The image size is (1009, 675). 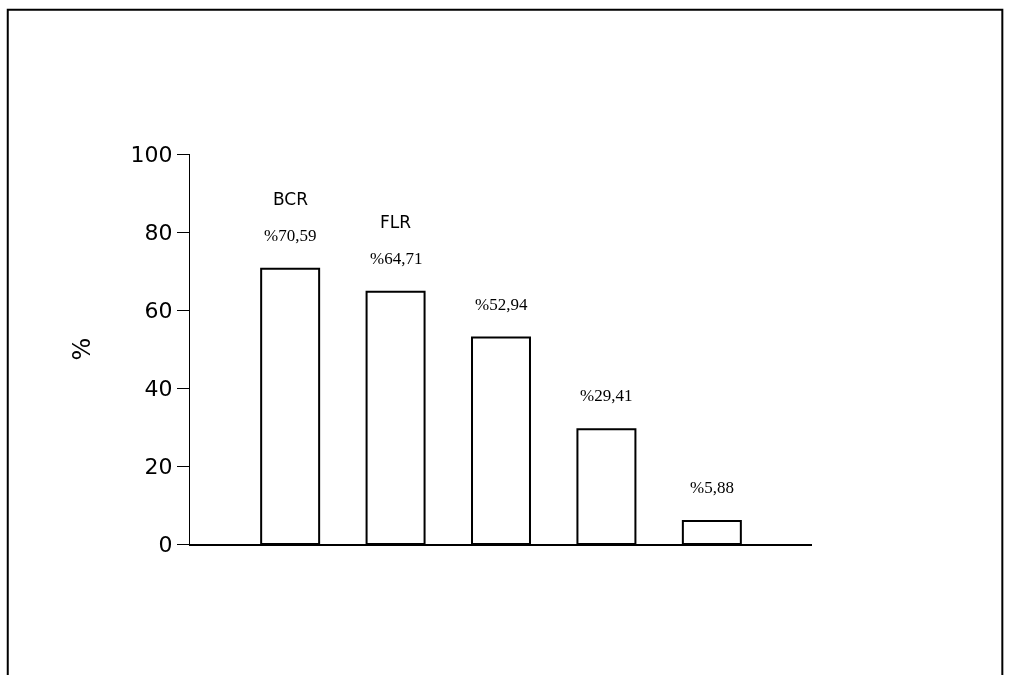 What do you see at coordinates (712, 487) in the screenshot?
I see `data-label: %5,88` at bounding box center [712, 487].